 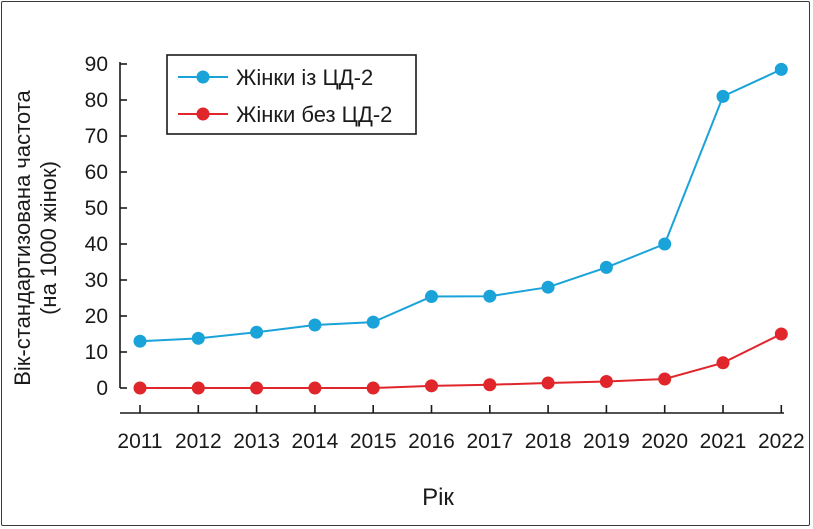 What do you see at coordinates (438, 497) in the screenshot?
I see `x-axis-title: Рік` at bounding box center [438, 497].